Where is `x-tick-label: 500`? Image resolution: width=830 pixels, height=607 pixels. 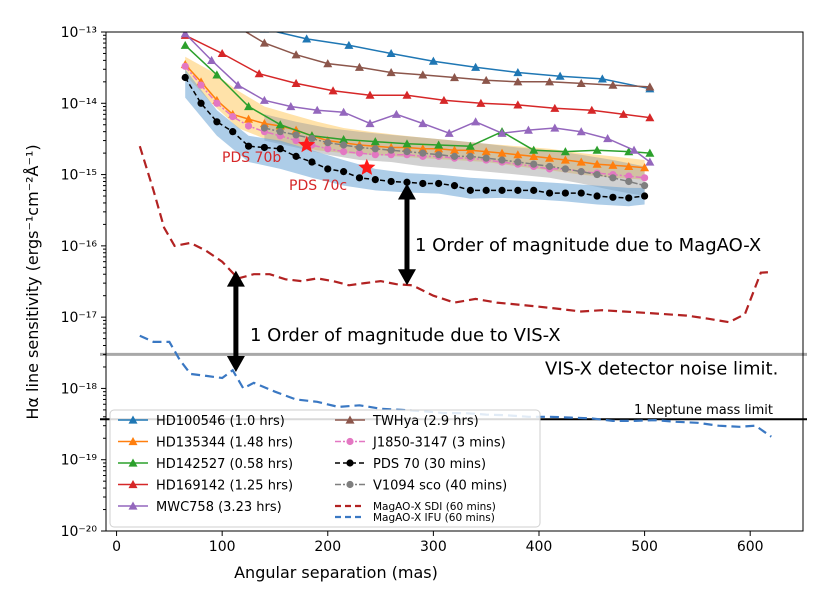
x-tick-label: 500 is located at coordinates (644, 547).